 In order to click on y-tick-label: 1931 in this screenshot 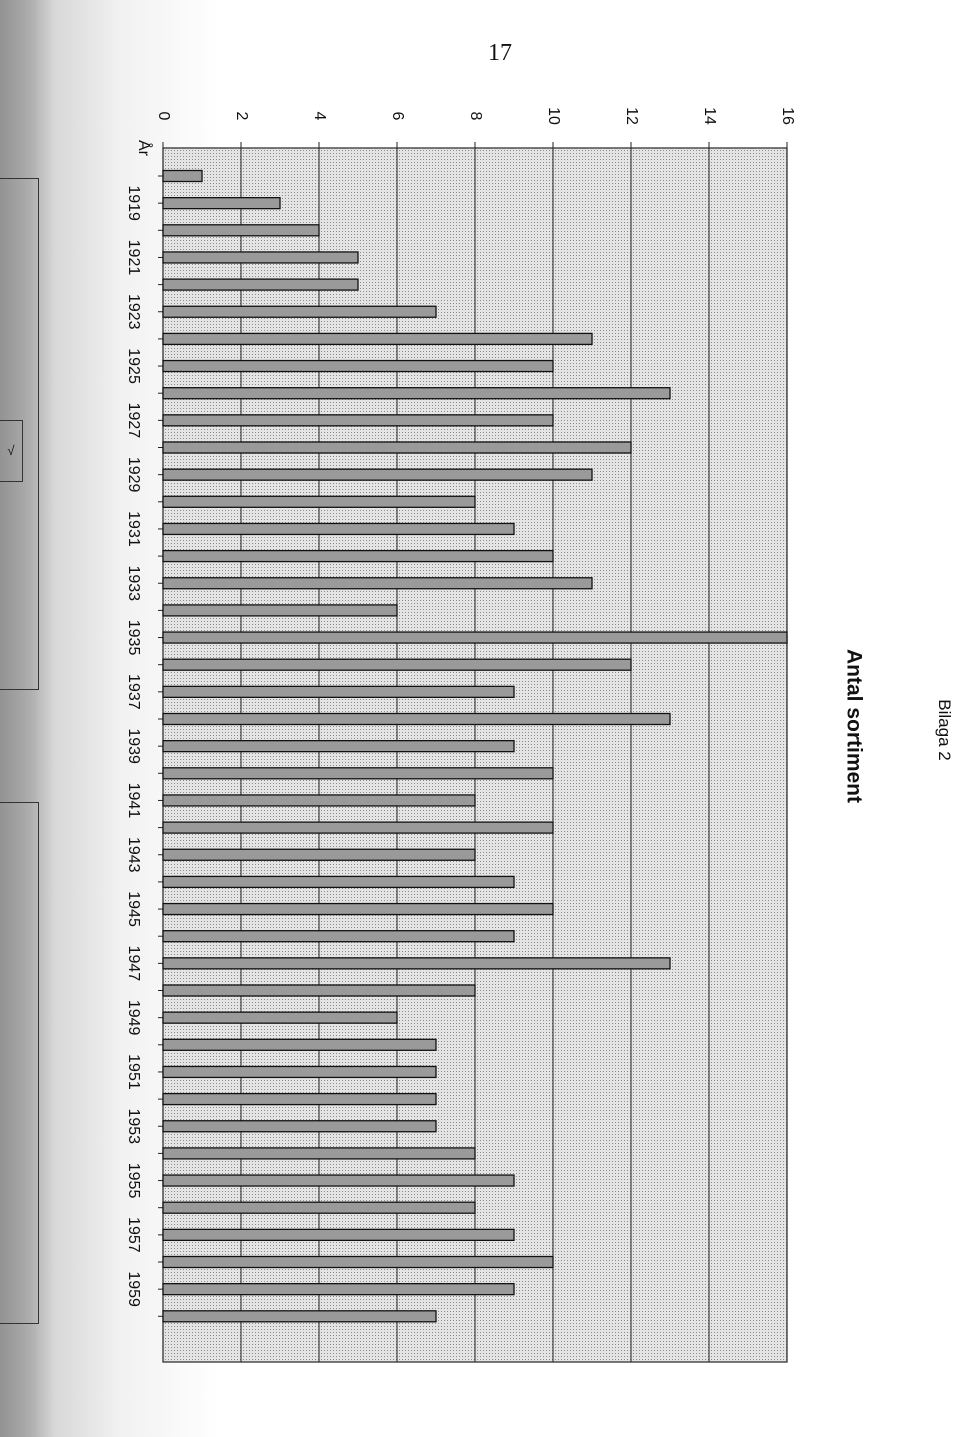, I will do `click(133, 529)`.